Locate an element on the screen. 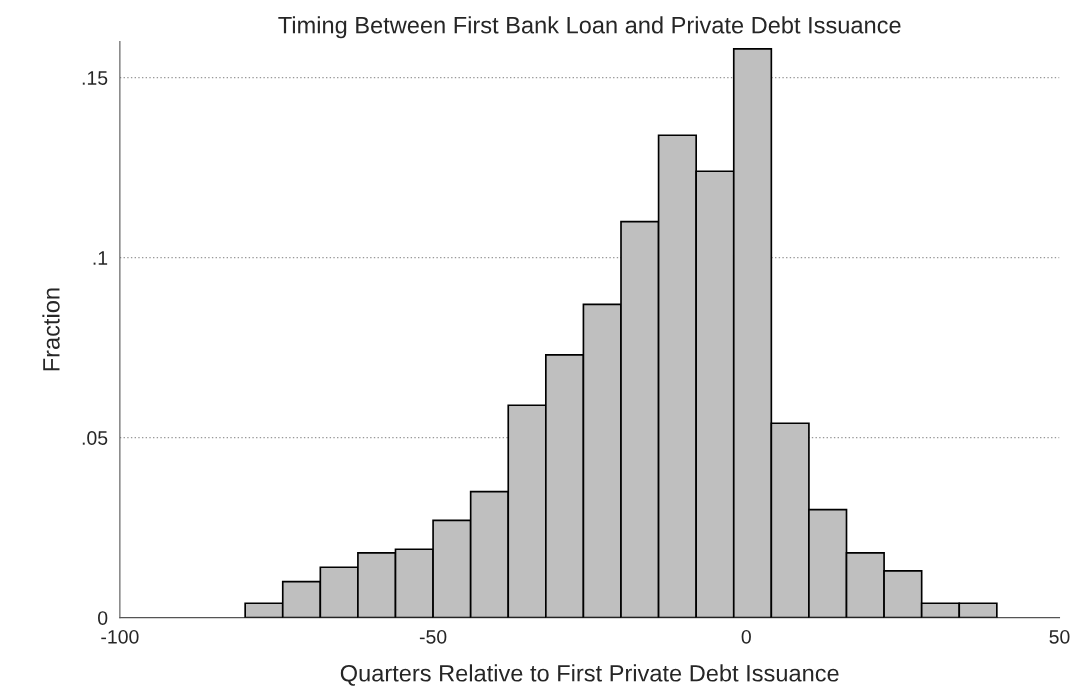 The width and height of the screenshot is (1080, 694). y-tick-label: 0 is located at coordinates (103, 618).